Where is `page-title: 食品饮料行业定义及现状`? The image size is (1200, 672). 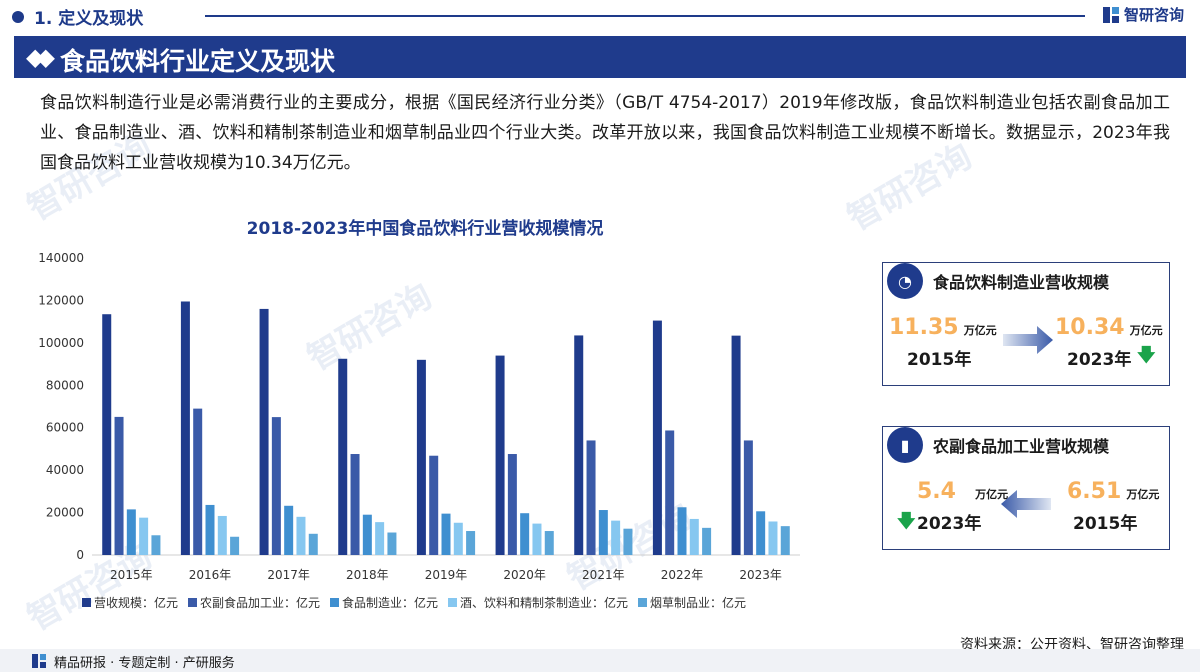 page-title: 食品饮料行业定义及现状 is located at coordinates (198, 61).